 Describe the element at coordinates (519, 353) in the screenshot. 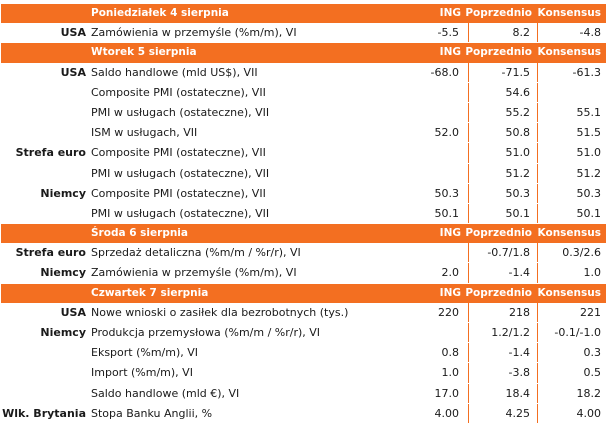

I see `previous-value: -1.4` at that location.